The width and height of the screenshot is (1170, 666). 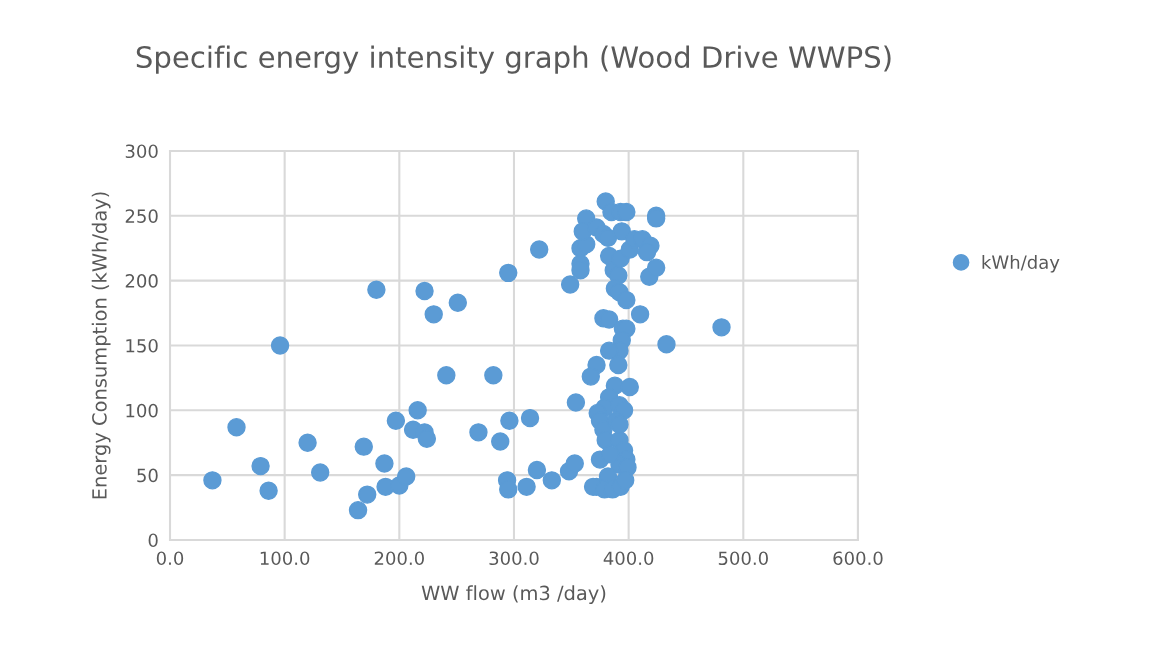 What do you see at coordinates (1021, 264) in the screenshot?
I see `legend-label: kWh/day` at bounding box center [1021, 264].